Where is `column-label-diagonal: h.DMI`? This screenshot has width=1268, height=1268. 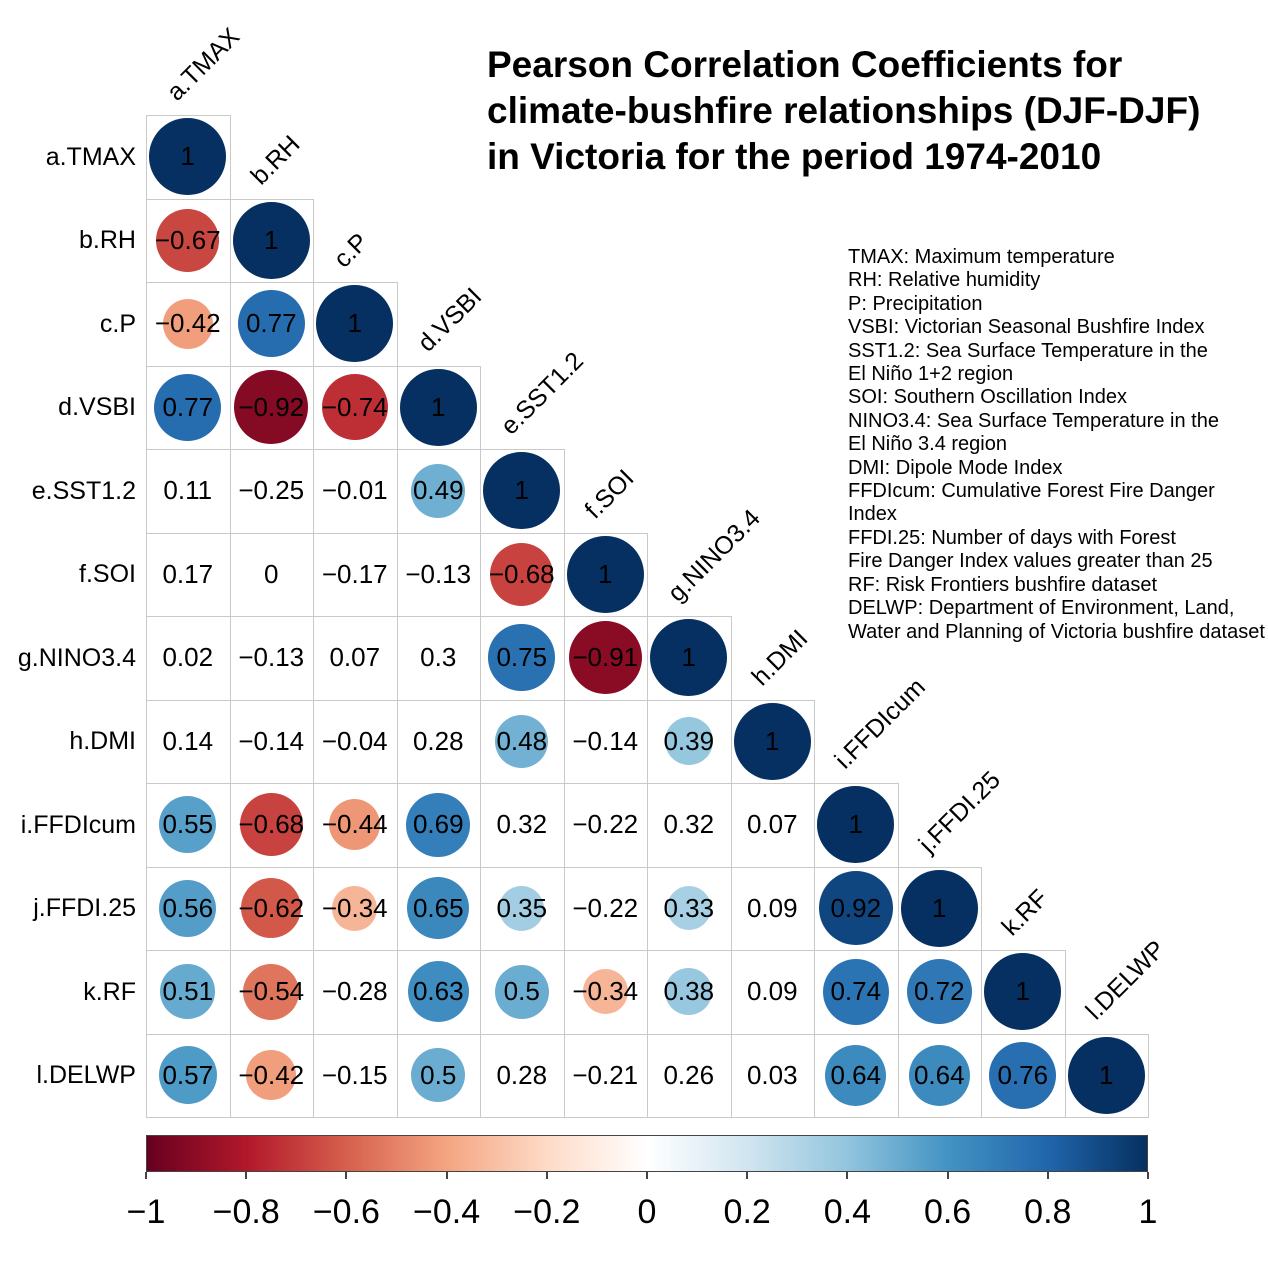 column-label-diagonal: h.DMI is located at coordinates (779, 657).